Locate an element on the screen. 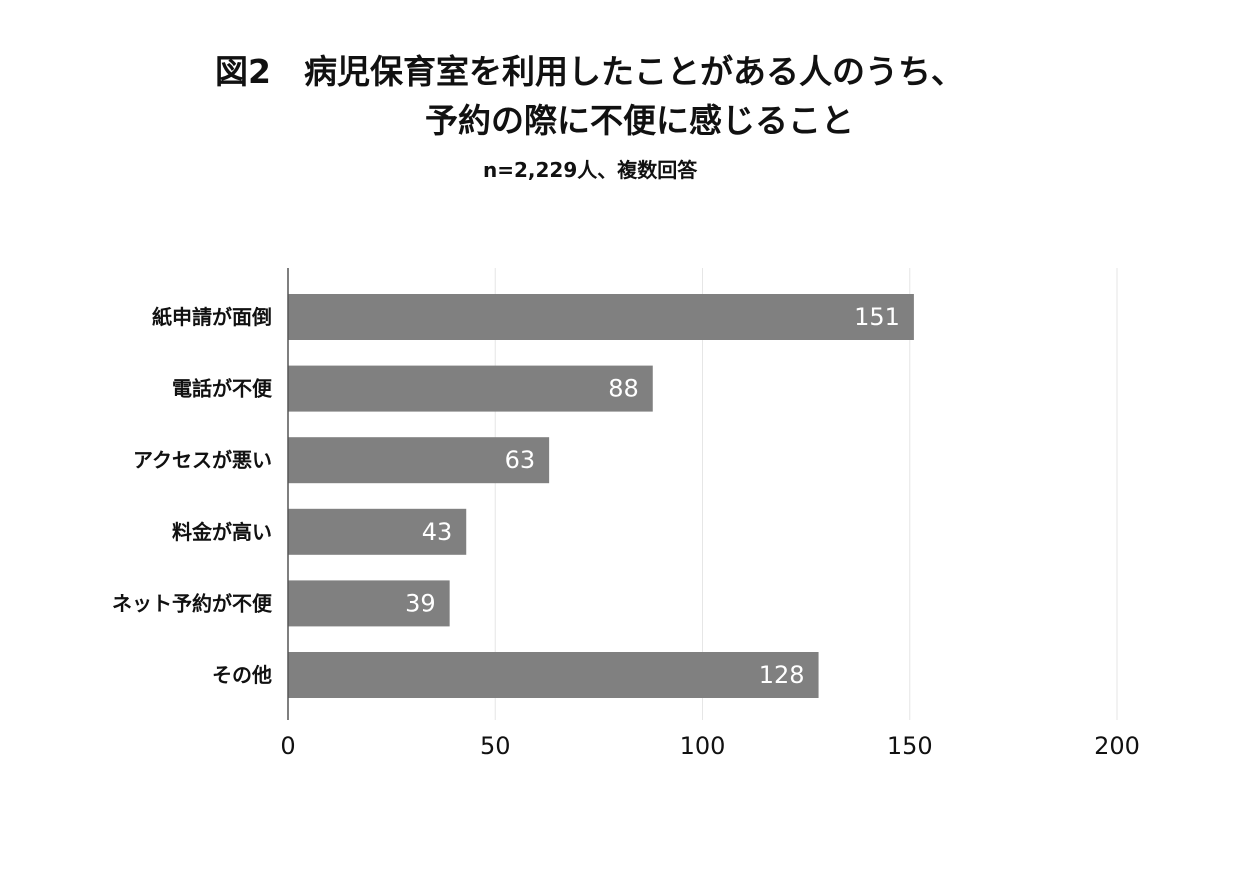  x-tick-label-100: 100 is located at coordinates (703, 746).